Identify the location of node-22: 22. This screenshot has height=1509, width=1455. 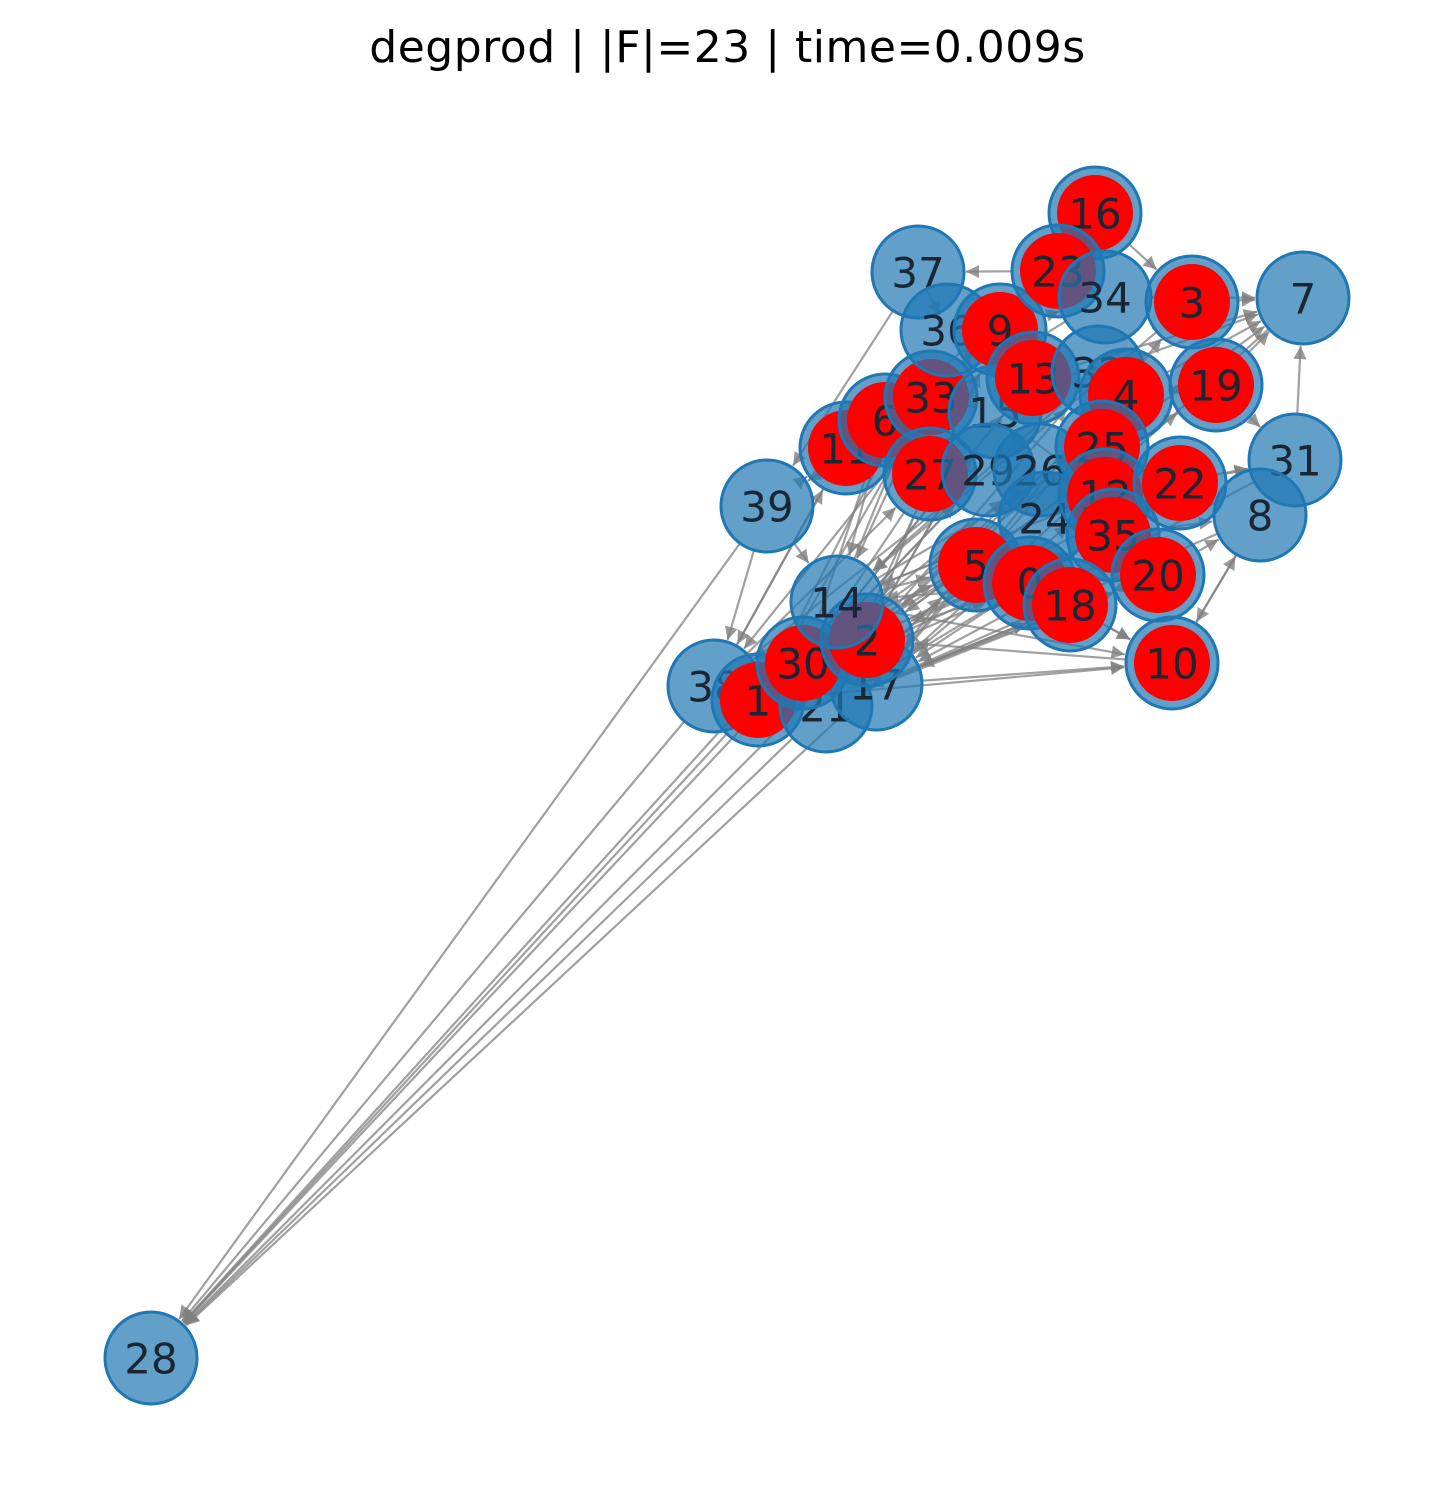
(1180, 483).